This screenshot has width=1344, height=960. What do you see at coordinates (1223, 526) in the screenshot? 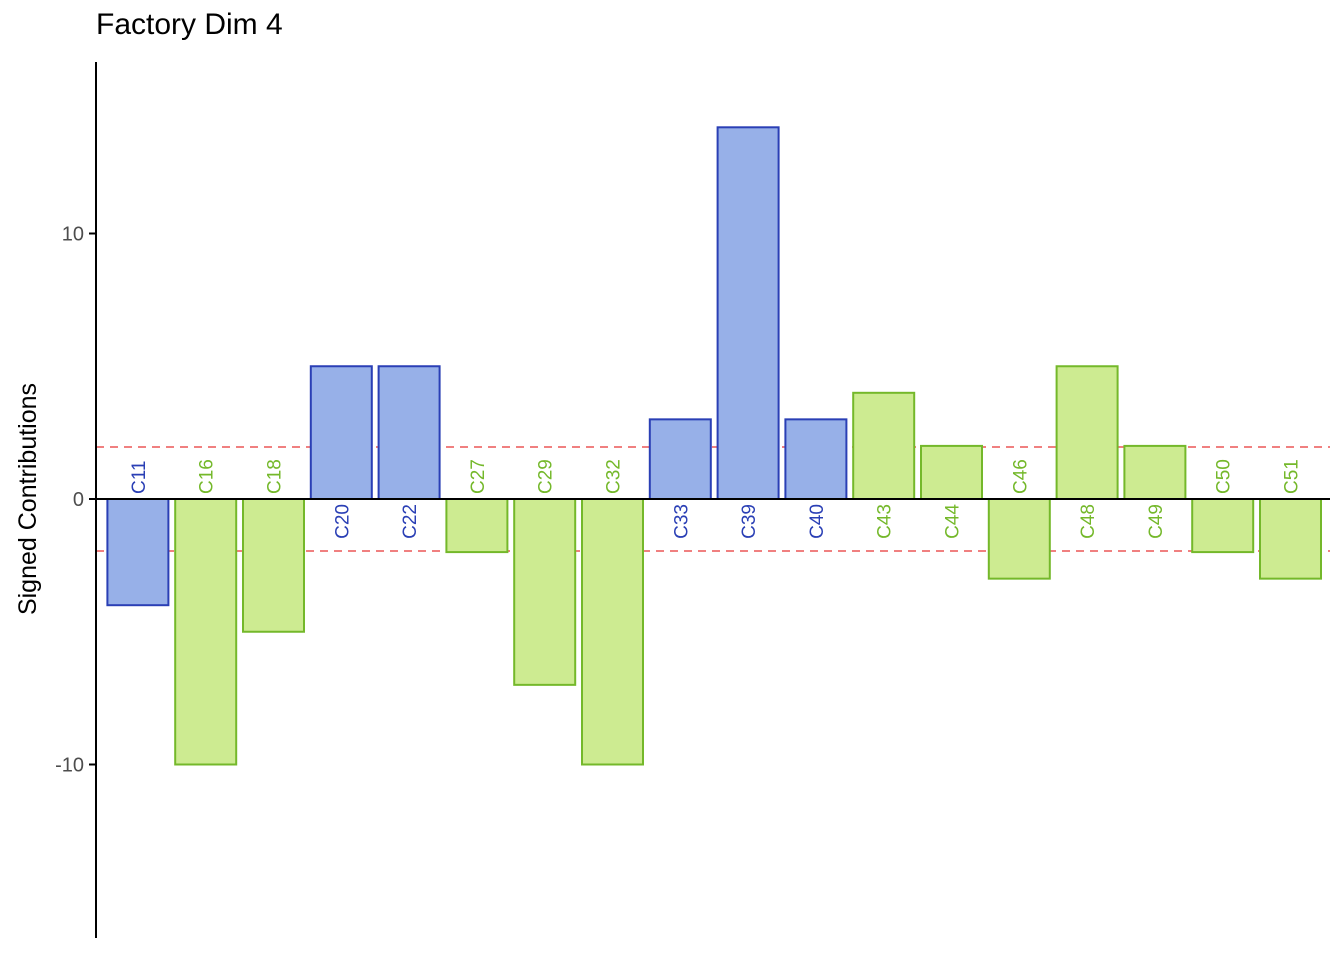
I see `bar-c50` at bounding box center [1223, 526].